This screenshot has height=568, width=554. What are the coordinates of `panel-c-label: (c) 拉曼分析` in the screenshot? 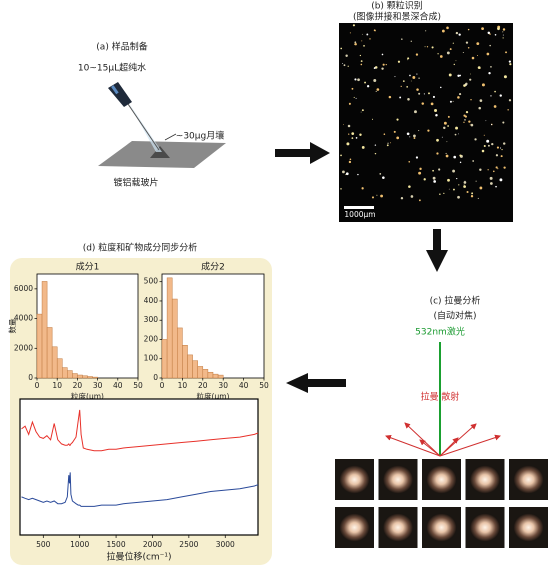 It's located at (455, 301).